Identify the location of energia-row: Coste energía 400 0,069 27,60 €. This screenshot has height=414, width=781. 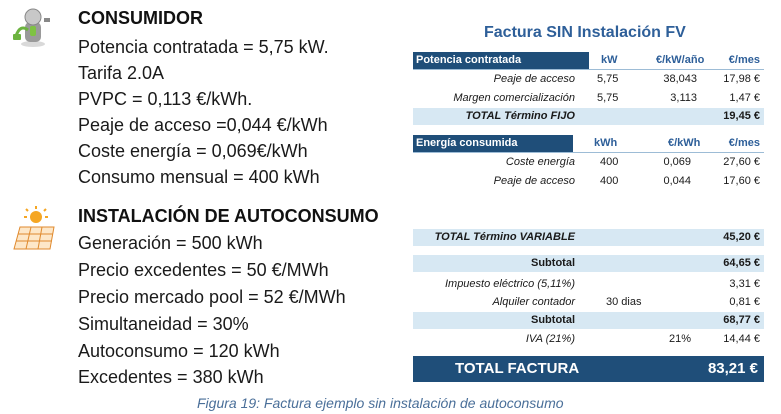
(588, 162).